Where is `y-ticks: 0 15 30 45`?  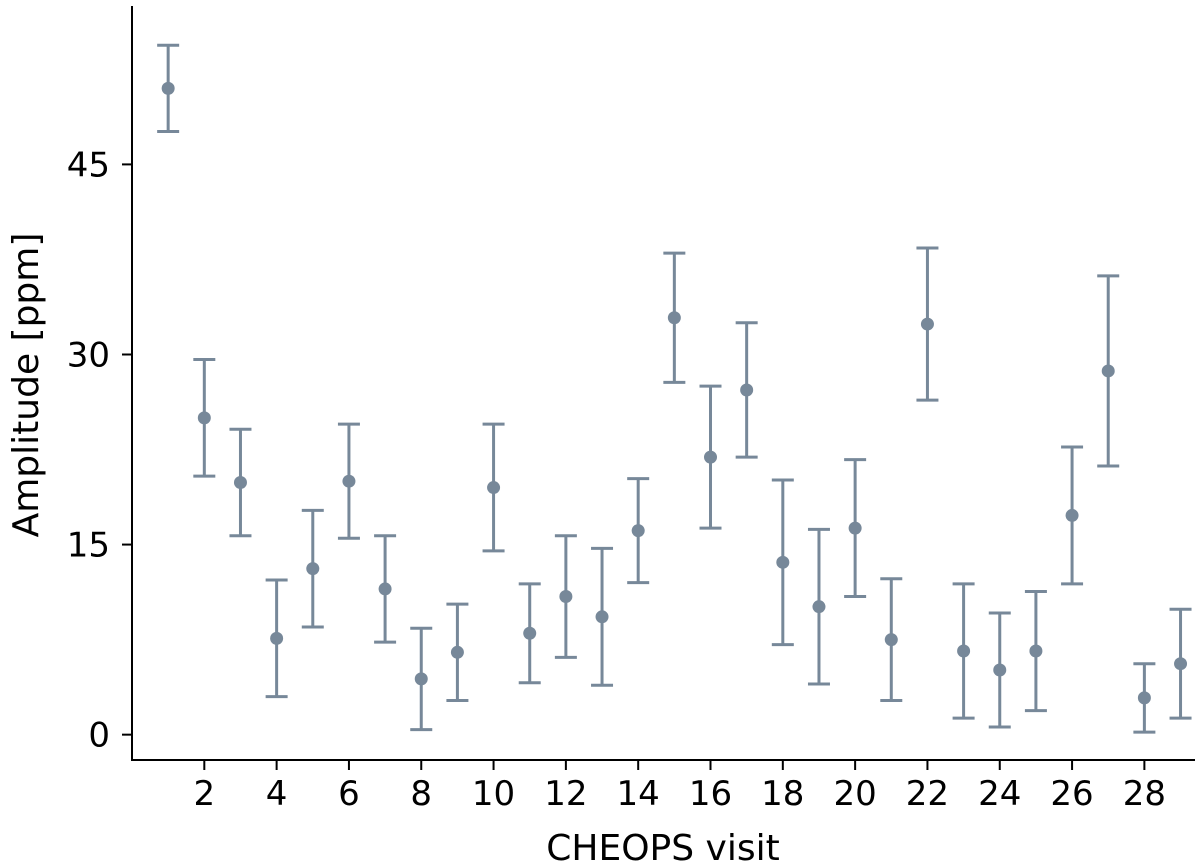 y-ticks: 0 15 30 45 is located at coordinates (99, 450).